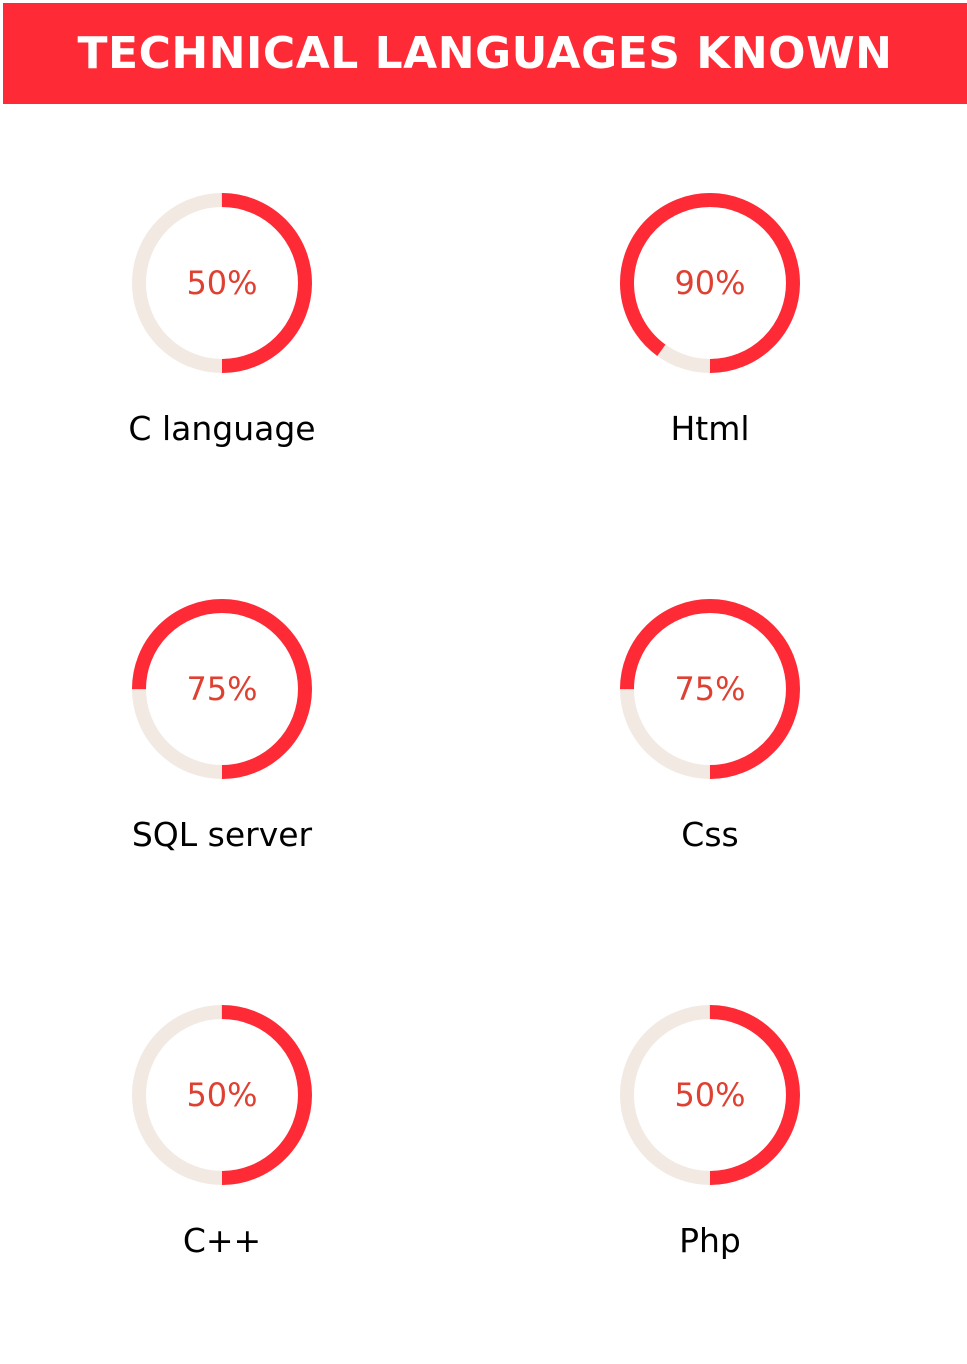 This screenshot has width=967, height=1364. I want to click on section-header: TECHNICAL LANGUAGES KNOWN, so click(485, 53).